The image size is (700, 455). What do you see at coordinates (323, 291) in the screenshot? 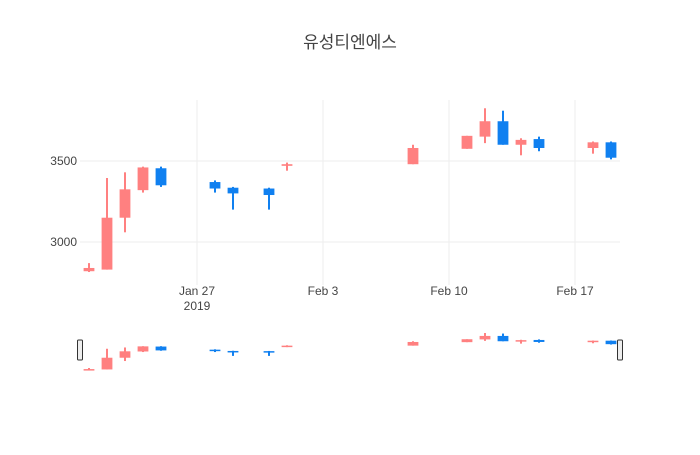
I see `x-tick-label: Feb 3` at bounding box center [323, 291].